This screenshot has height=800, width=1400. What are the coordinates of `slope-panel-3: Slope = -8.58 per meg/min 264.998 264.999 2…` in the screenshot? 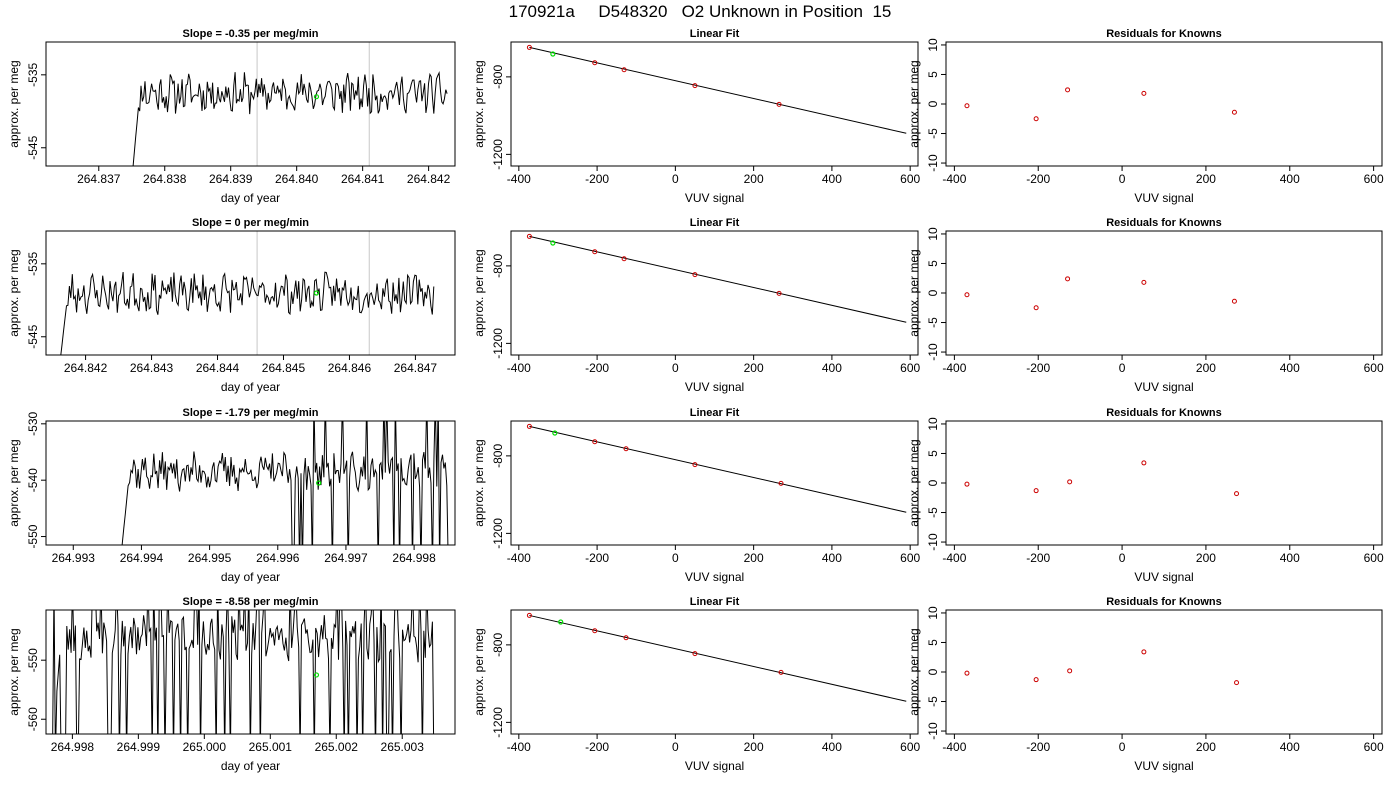 It's located at (231, 684).